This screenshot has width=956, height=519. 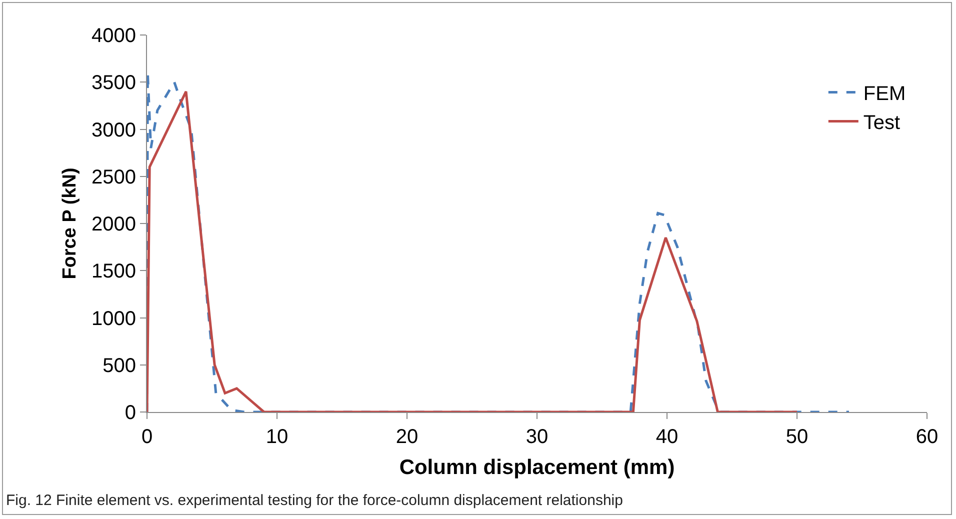 I want to click on y-tick-label: 2500, so click(x=114, y=177).